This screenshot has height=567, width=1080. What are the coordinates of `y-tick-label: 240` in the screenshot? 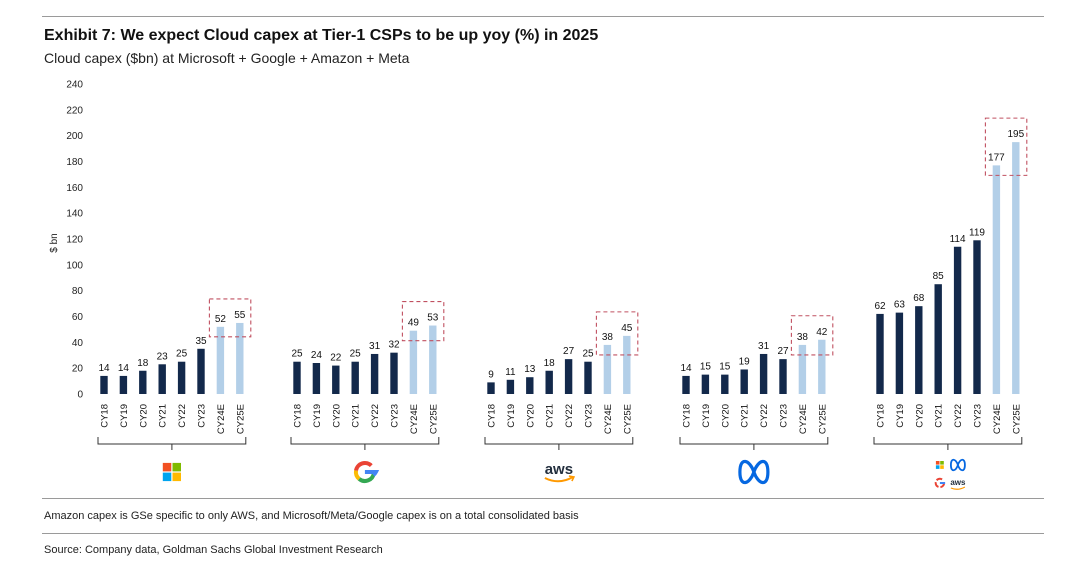 It's located at (74, 85).